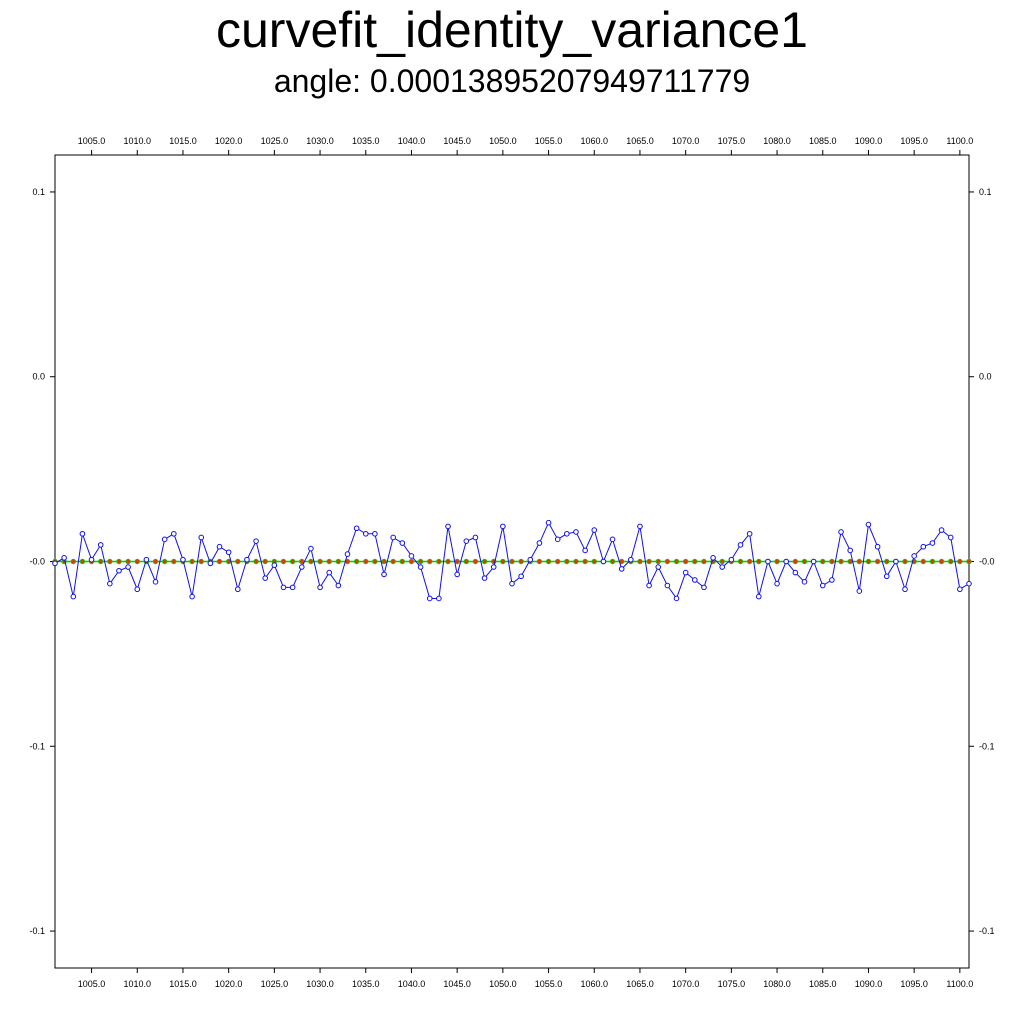  I want to click on x-tick-label-bottom: 1045.0, so click(457, 984).